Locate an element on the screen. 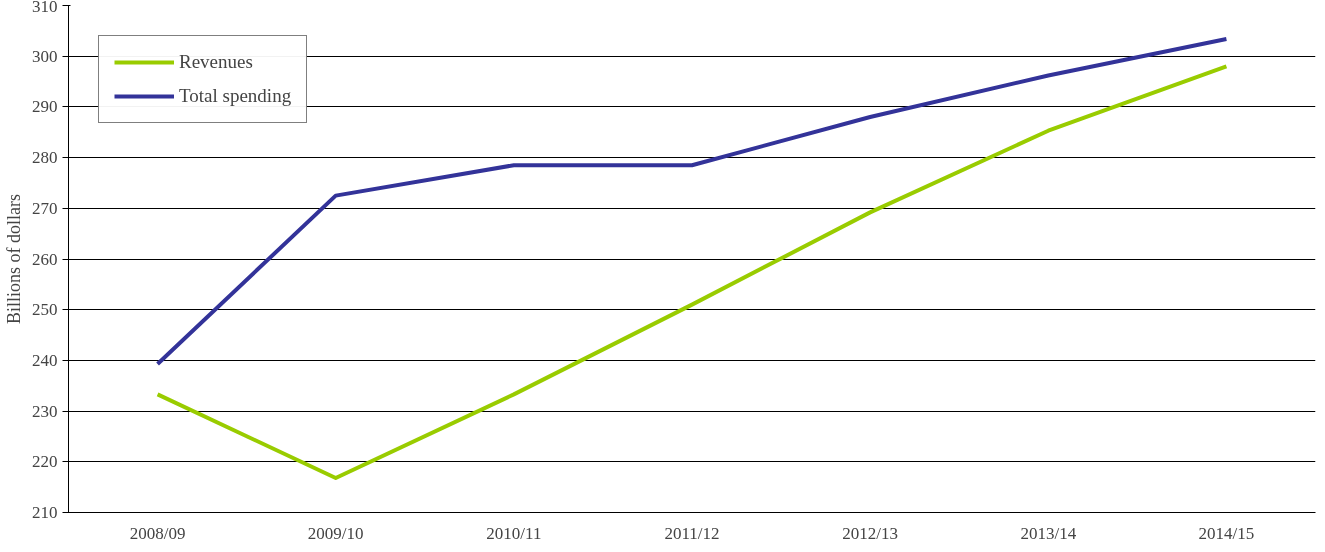 The height and width of the screenshot is (552, 1325). y-tick-label: 230 is located at coordinates (45, 411).